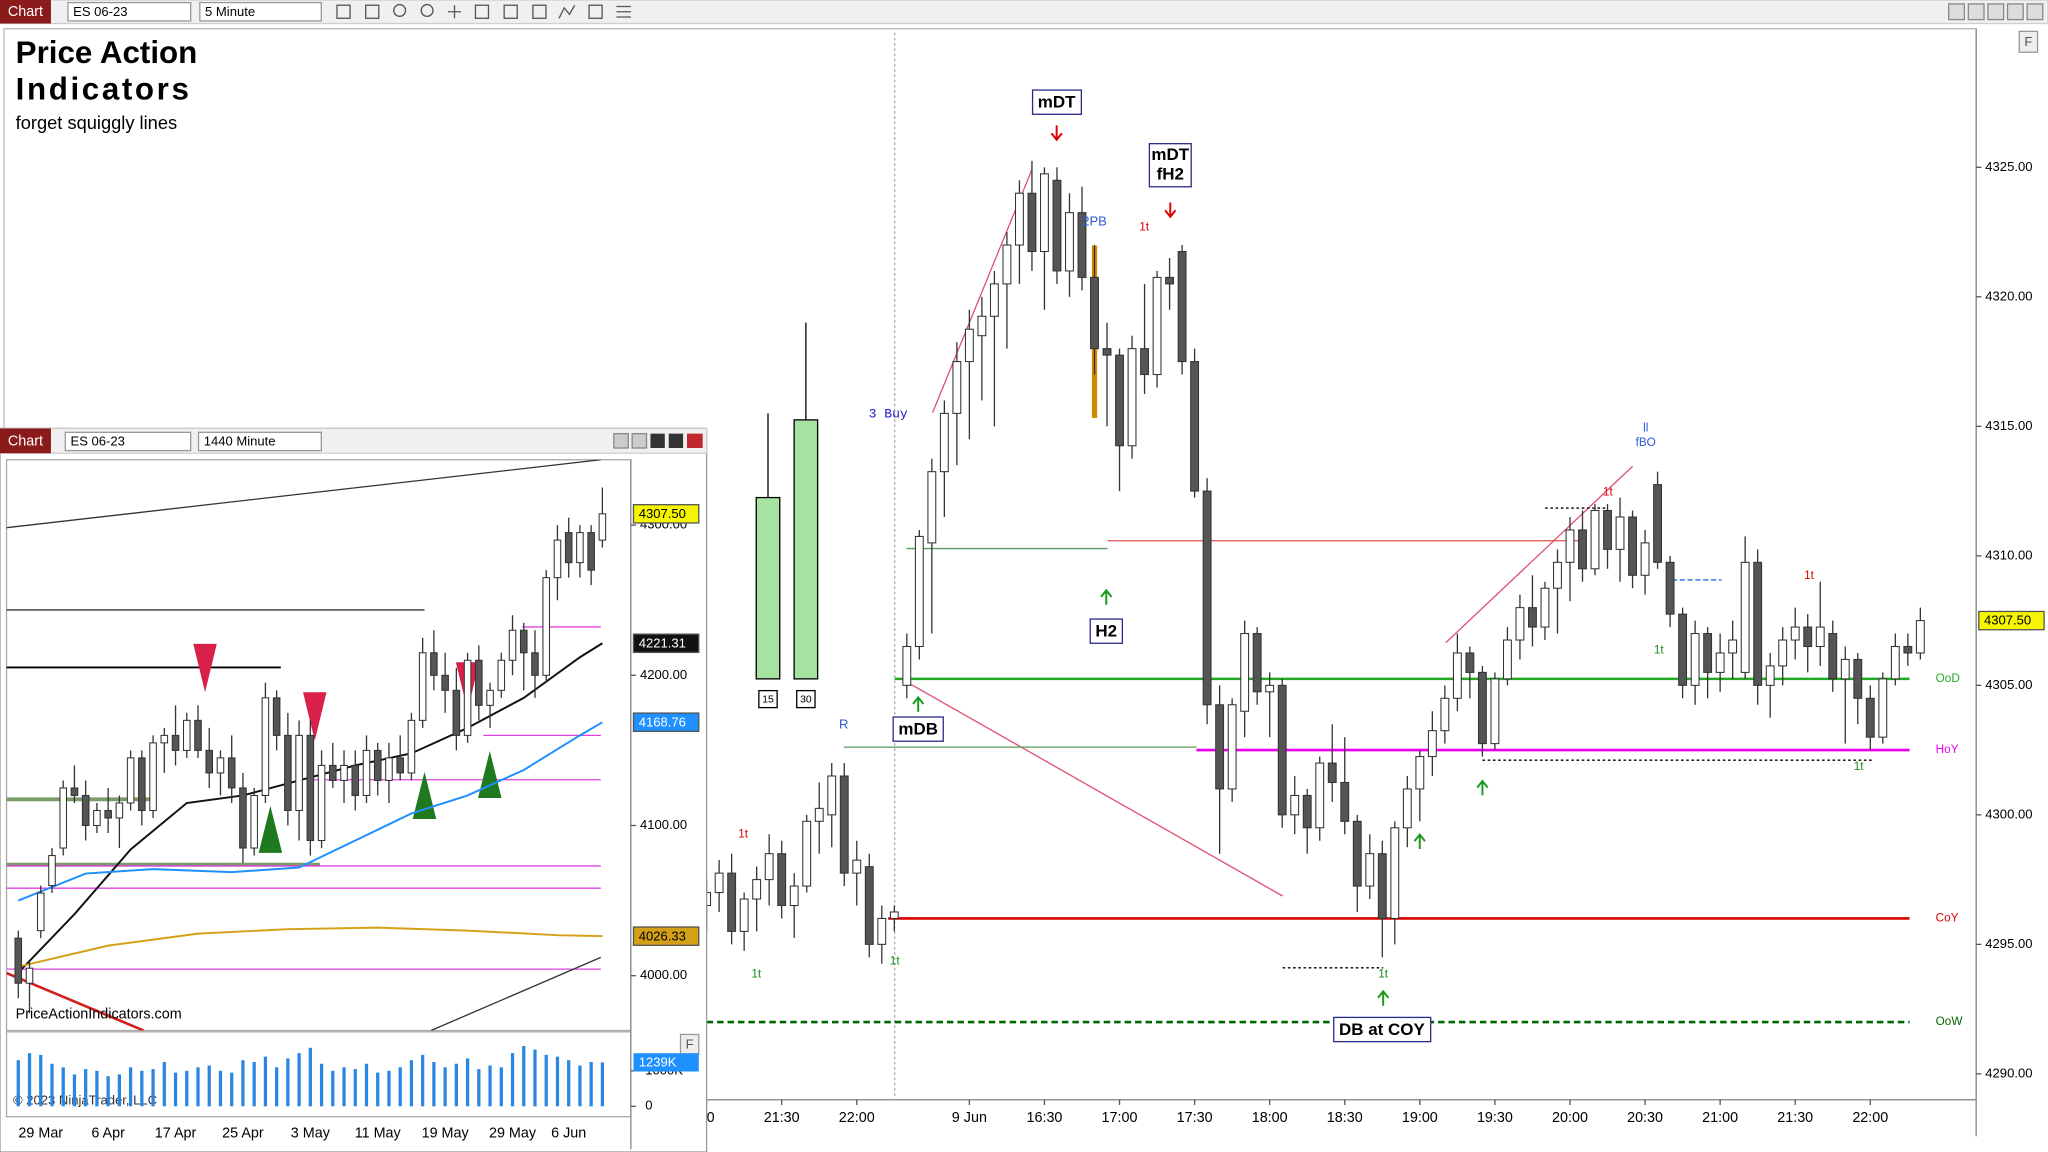 The width and height of the screenshot is (2048, 1152). I want to click on close-button, so click(695, 440).